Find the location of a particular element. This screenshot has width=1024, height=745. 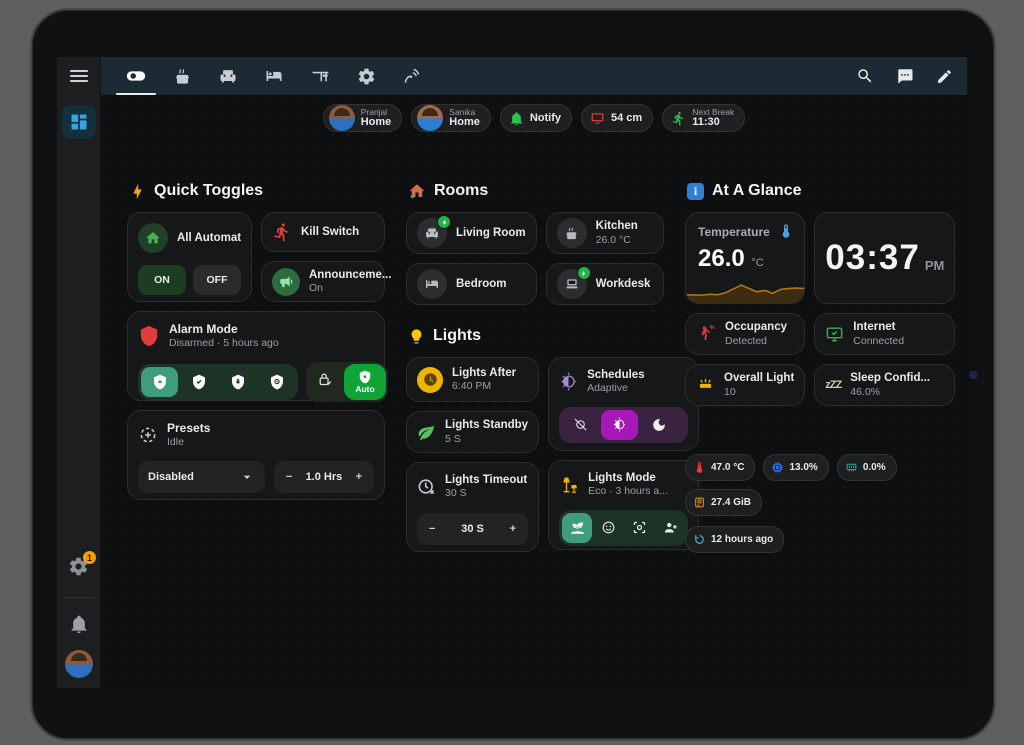

dashboard-icon is located at coordinates (79, 122).